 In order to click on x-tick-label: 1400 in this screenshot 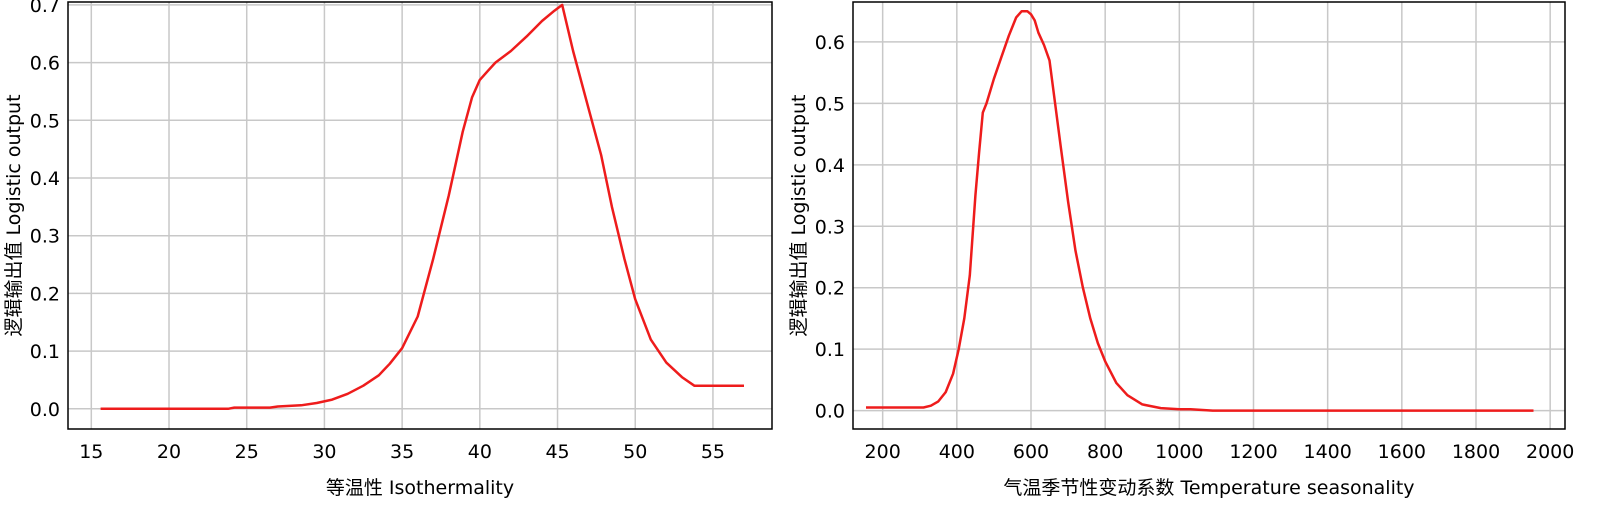, I will do `click(1327, 452)`.